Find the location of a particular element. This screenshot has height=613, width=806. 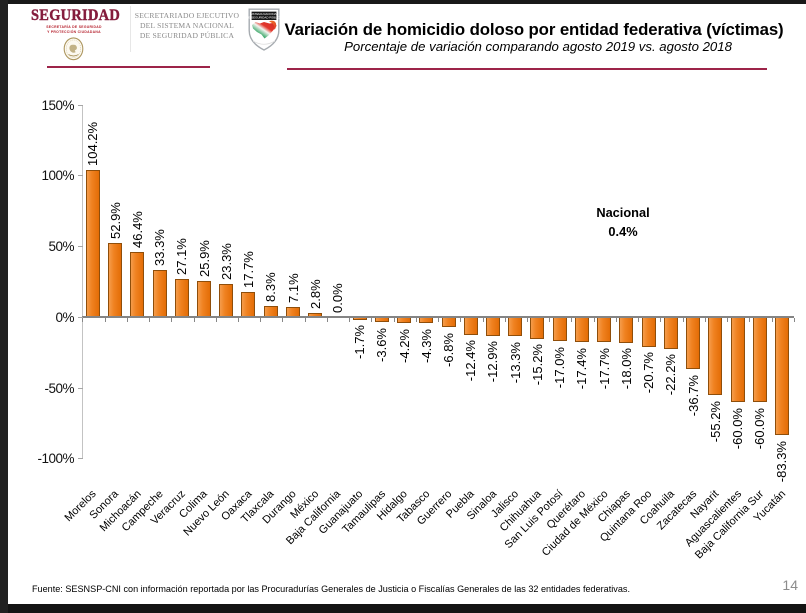

svg-text: DE SEGURIDAD PÚBLICA is located at coordinates (264, 18).